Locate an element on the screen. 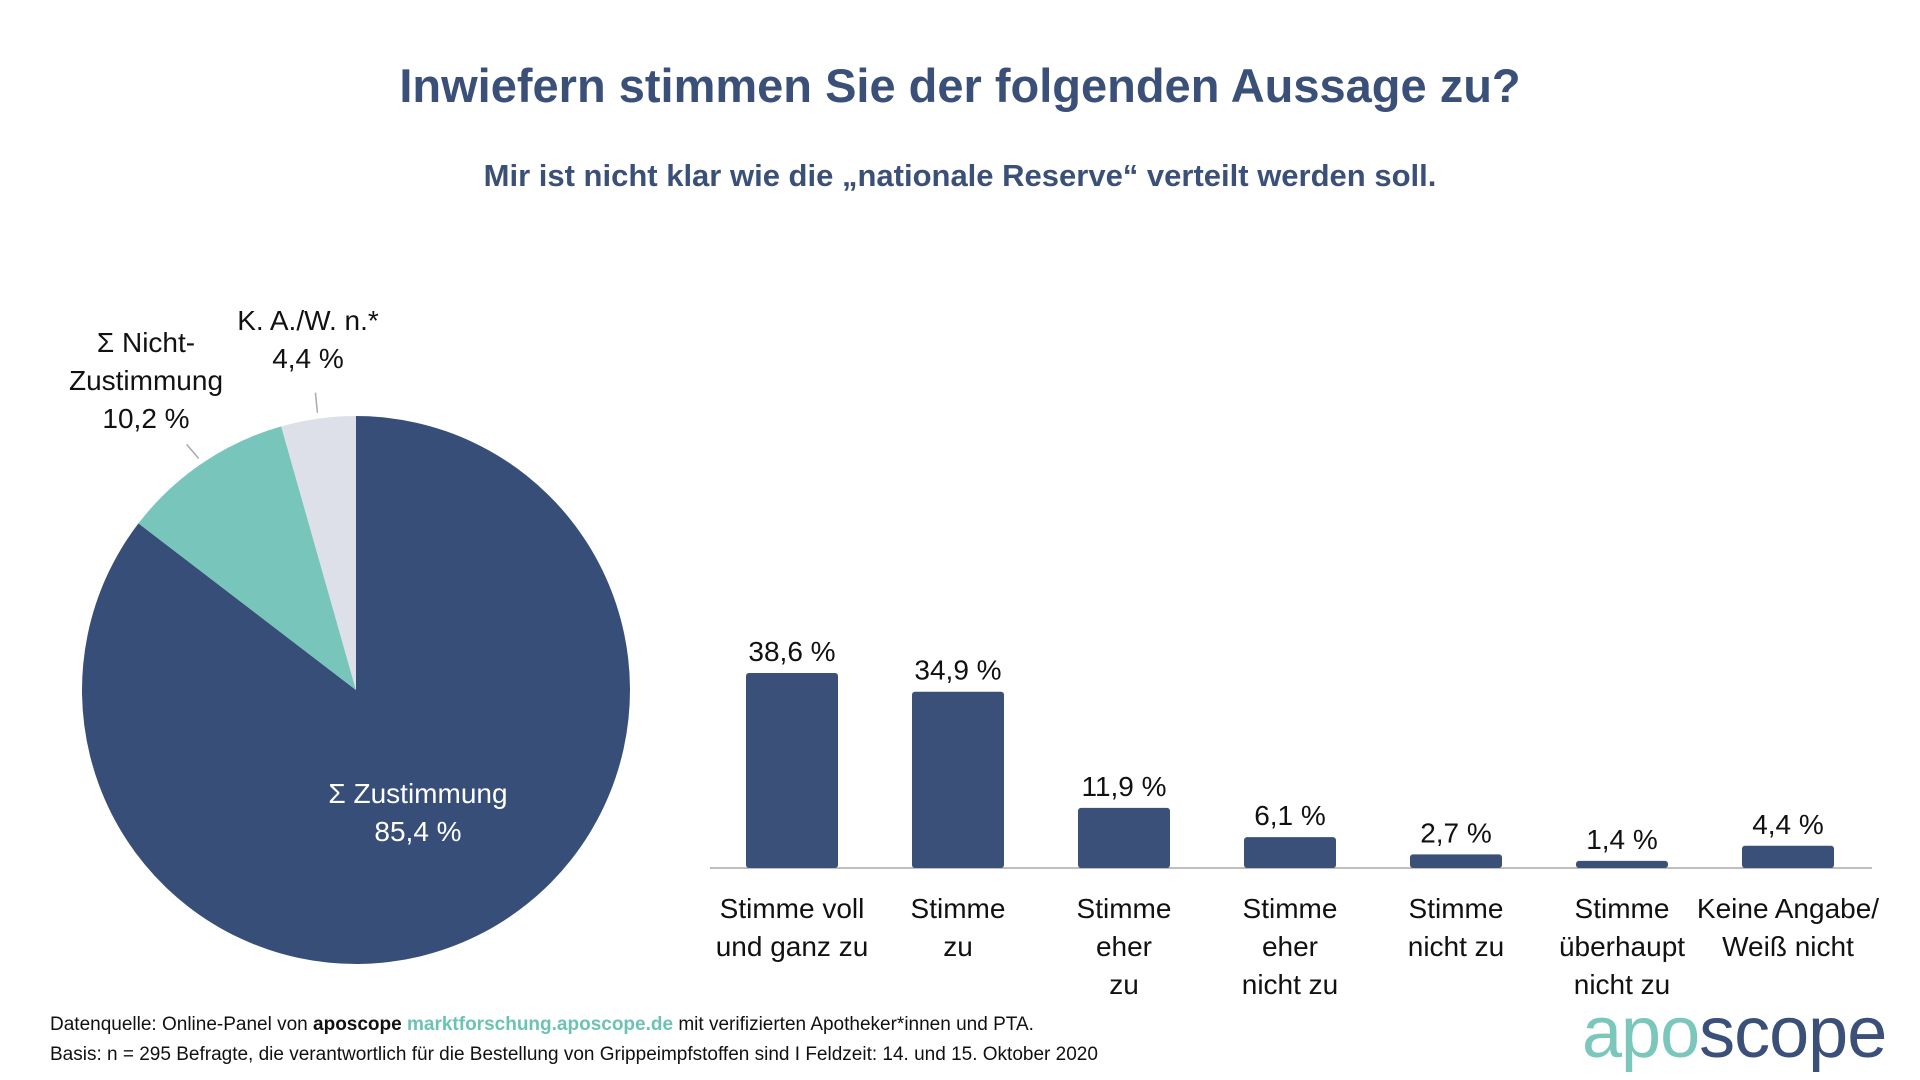 This screenshot has width=1920, height=1080. bar-category-label: Stimme voll und ganz zu is located at coordinates (792, 927).